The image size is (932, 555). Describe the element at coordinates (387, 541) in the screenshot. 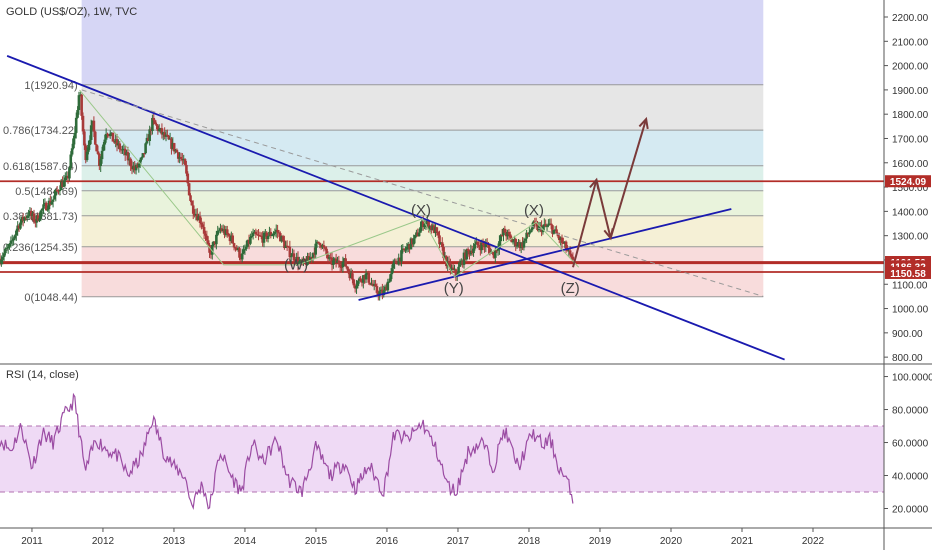

I see `time-tick-label: 2016` at that location.